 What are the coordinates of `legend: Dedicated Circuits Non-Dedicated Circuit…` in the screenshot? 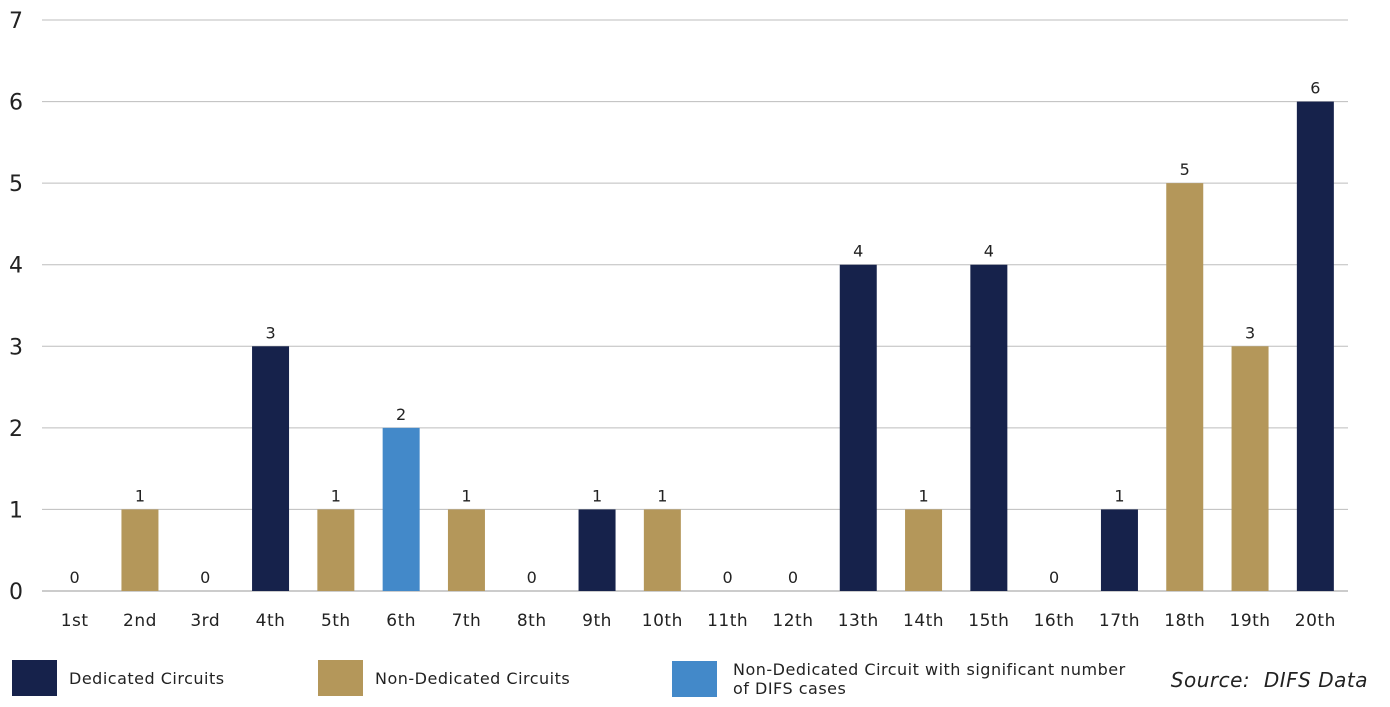 It's located at (695, 679).